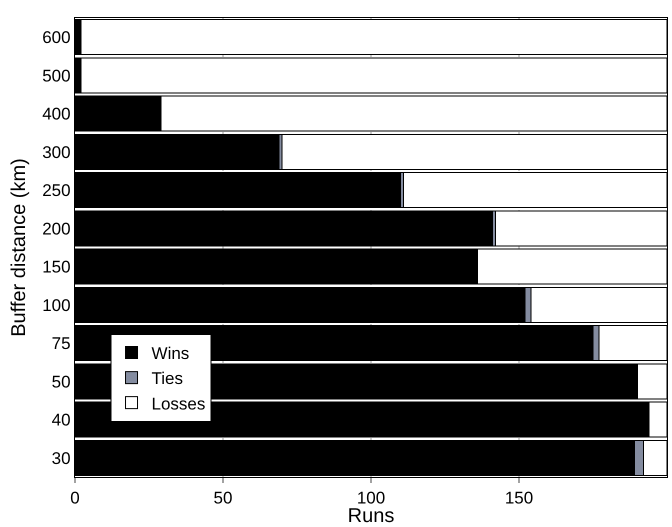 The width and height of the screenshot is (672, 527). I want to click on x-axis-title: Runs, so click(371, 516).